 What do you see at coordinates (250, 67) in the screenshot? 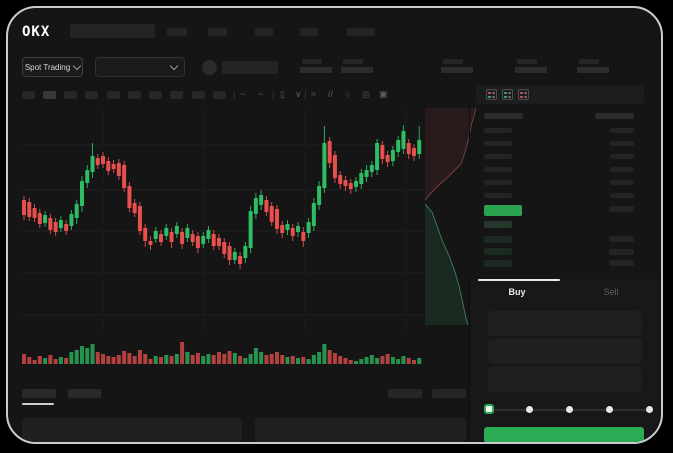
I see `pair-name-skeleton` at bounding box center [250, 67].